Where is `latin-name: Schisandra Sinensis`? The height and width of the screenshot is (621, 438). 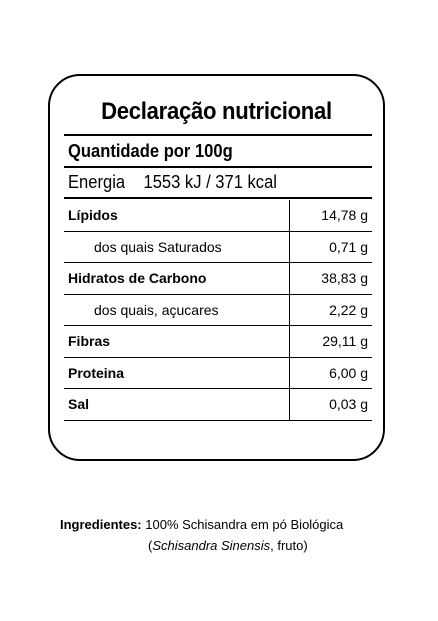 latin-name: Schisandra Sinensis is located at coordinates (211, 545).